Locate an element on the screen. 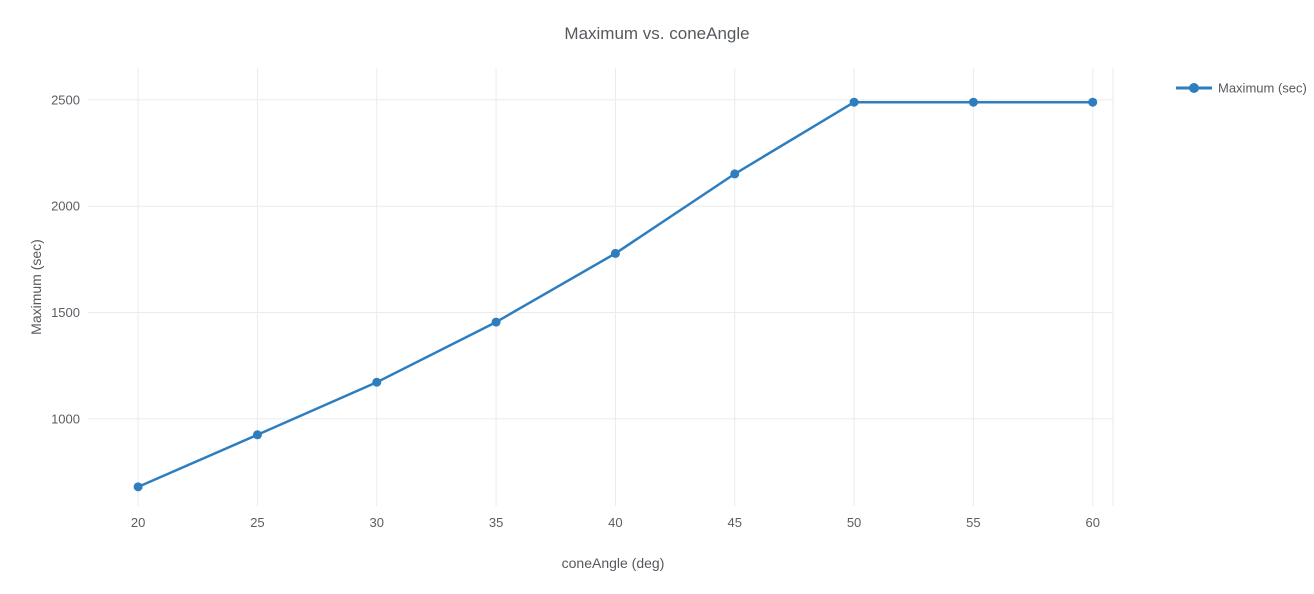 This screenshot has width=1314, height=594. x-tick-label: 35 is located at coordinates (496, 522).